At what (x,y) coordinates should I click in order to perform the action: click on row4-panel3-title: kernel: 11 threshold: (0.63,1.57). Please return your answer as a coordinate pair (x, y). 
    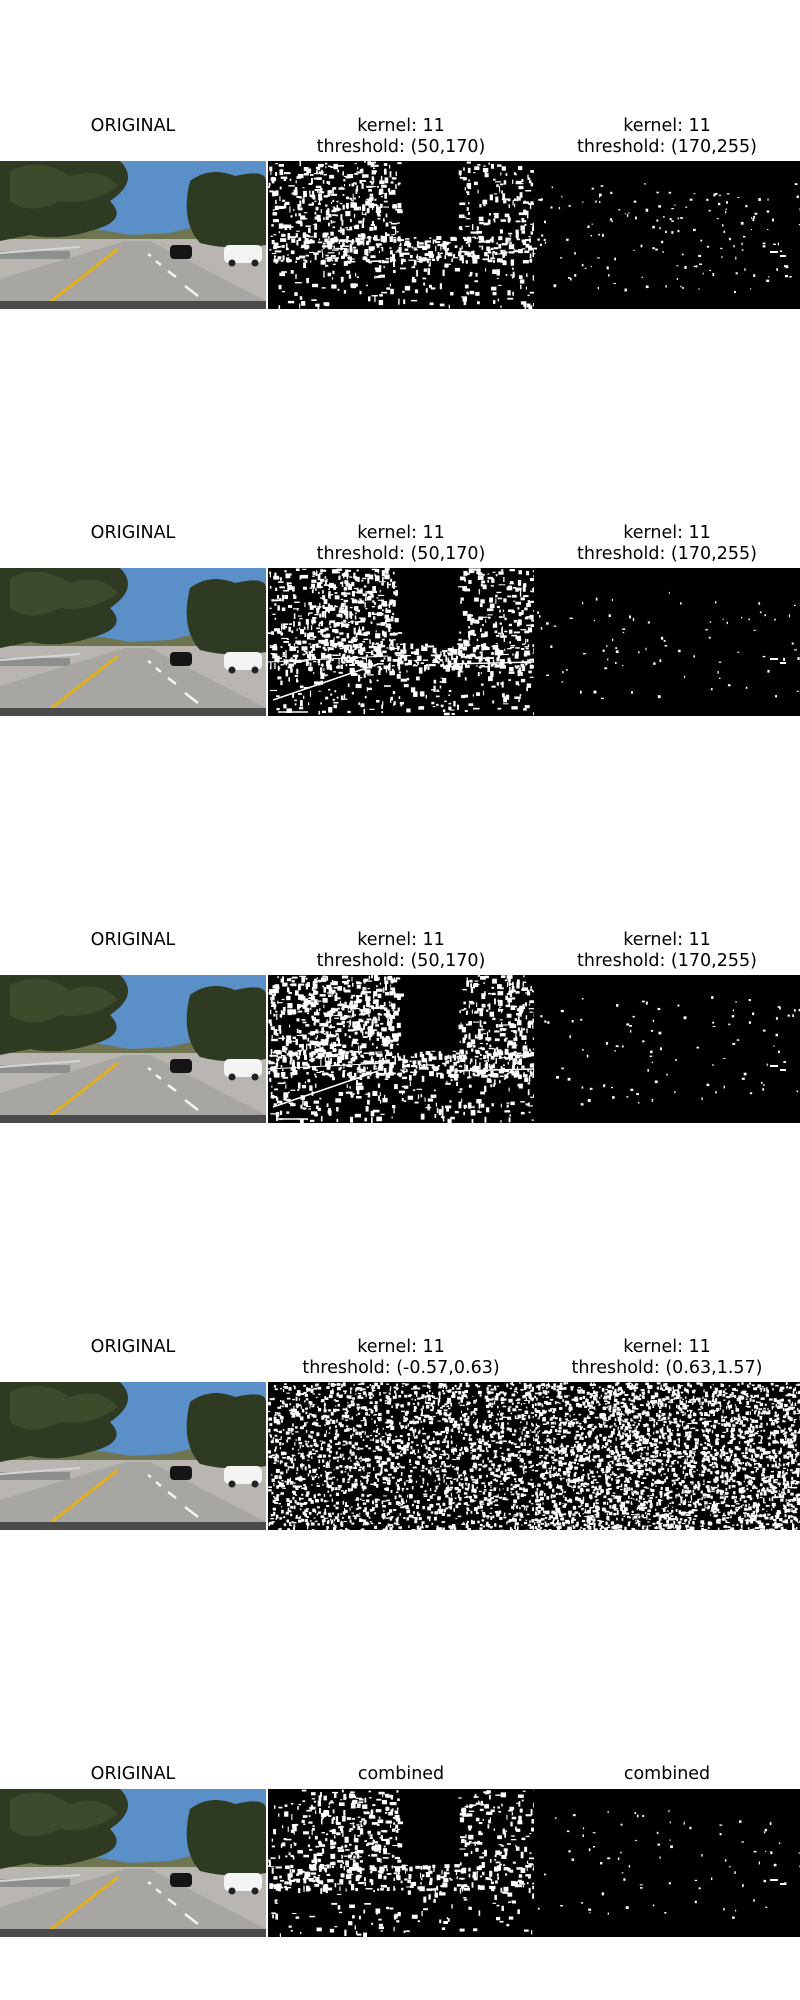
    Looking at the image, I should click on (667, 1357).